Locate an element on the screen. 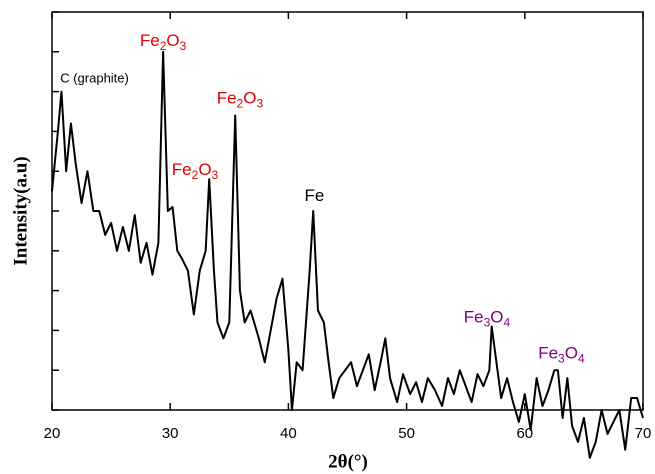 Image resolution: width=655 pixels, height=474 pixels. annotation: Fe is located at coordinates (314, 196).